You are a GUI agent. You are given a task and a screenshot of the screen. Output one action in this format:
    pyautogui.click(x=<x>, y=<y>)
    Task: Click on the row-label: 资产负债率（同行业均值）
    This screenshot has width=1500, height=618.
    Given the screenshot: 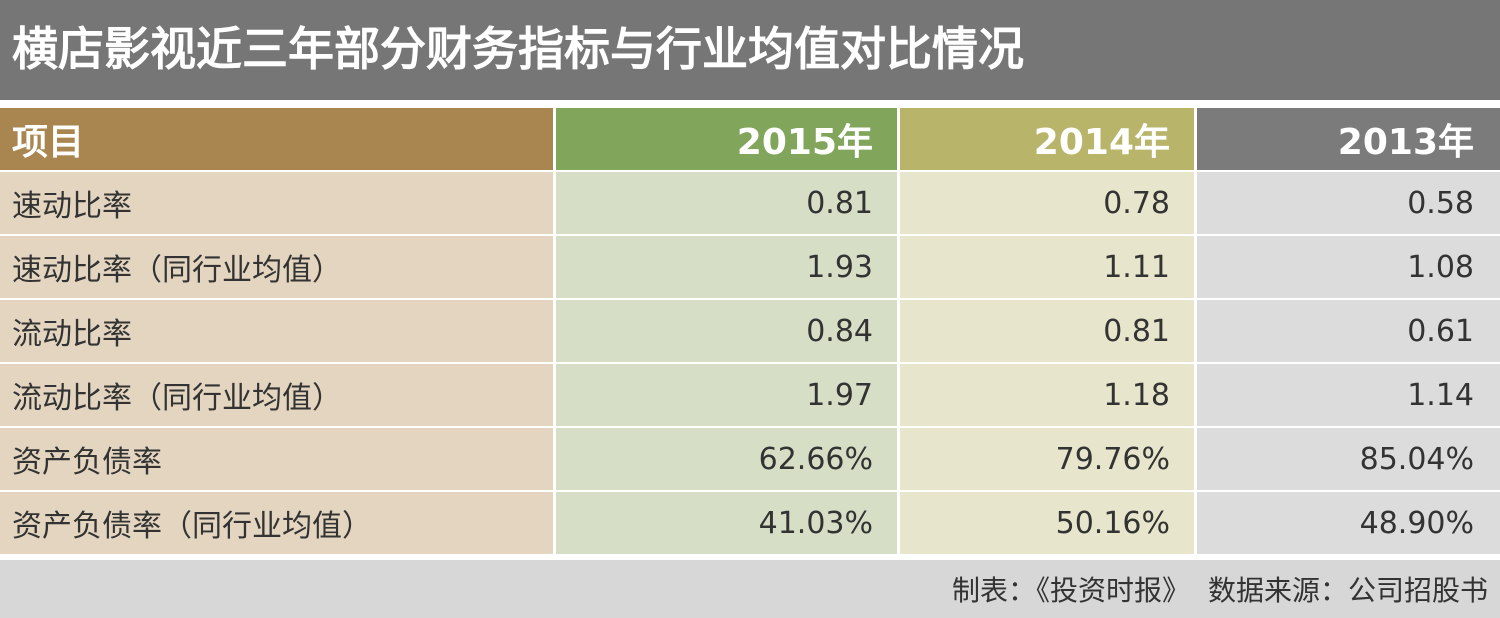 What is the action you would take?
    pyautogui.click(x=276, y=523)
    